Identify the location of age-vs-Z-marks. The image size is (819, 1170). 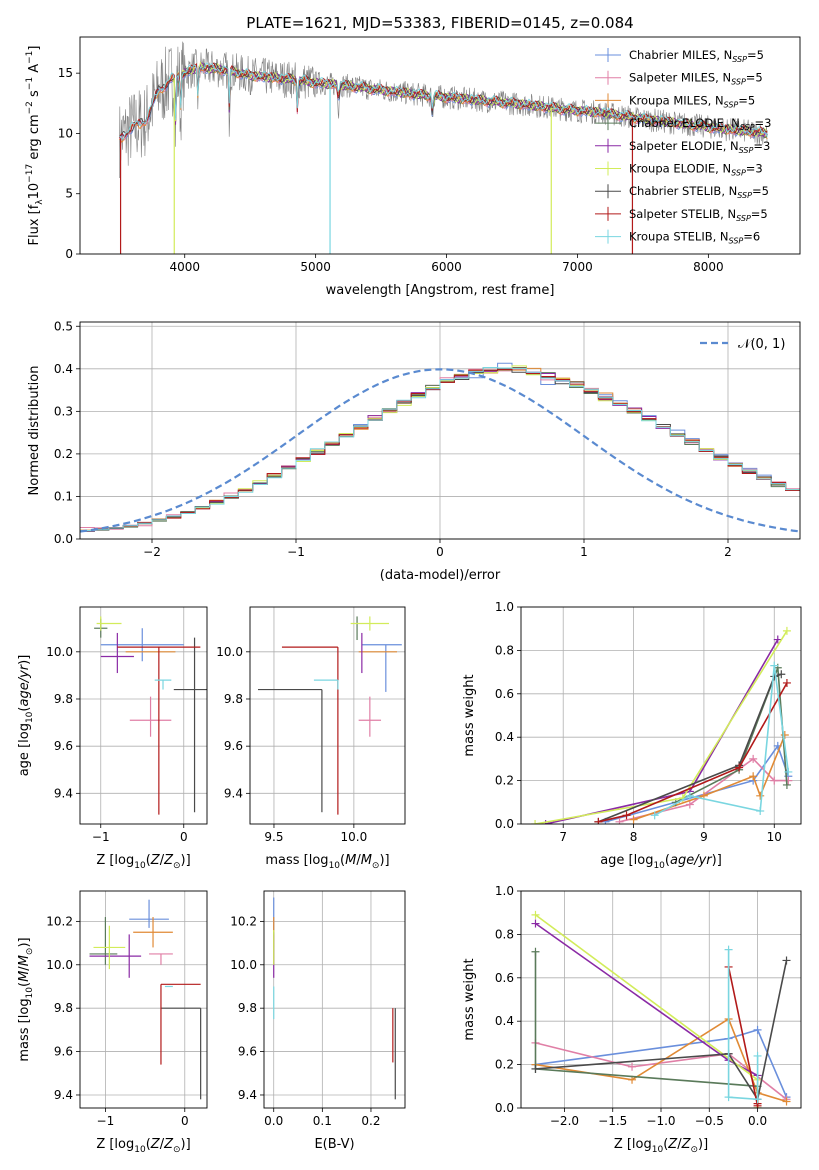
(150, 715).